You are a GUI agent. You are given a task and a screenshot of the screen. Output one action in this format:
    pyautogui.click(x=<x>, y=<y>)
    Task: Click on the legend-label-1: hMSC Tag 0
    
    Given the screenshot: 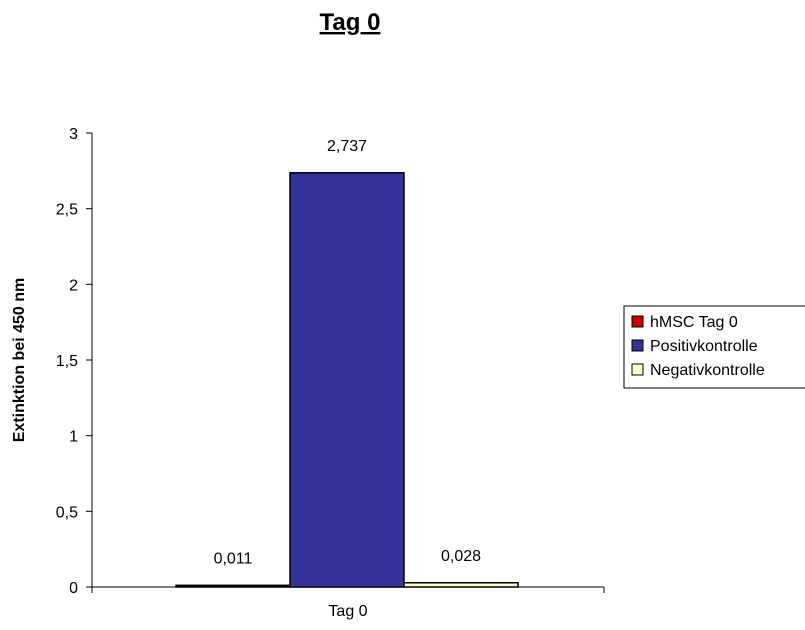 What is the action you would take?
    pyautogui.click(x=694, y=322)
    